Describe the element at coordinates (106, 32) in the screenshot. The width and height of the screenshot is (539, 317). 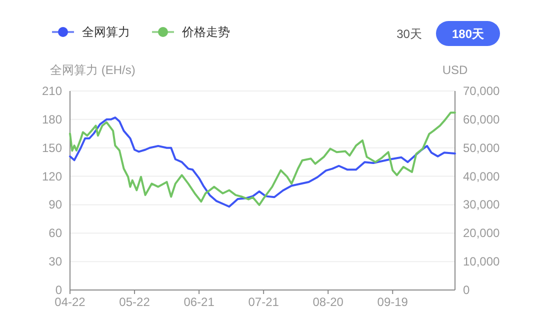
I see `legend-label: 全网算力` at that location.